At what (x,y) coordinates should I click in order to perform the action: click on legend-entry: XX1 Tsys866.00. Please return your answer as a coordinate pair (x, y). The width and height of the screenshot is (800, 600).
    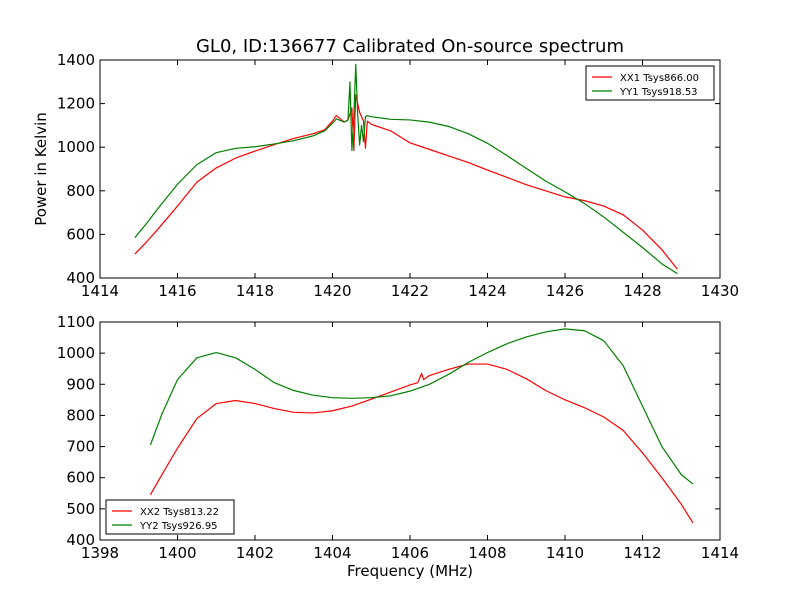
    Looking at the image, I should click on (659, 78).